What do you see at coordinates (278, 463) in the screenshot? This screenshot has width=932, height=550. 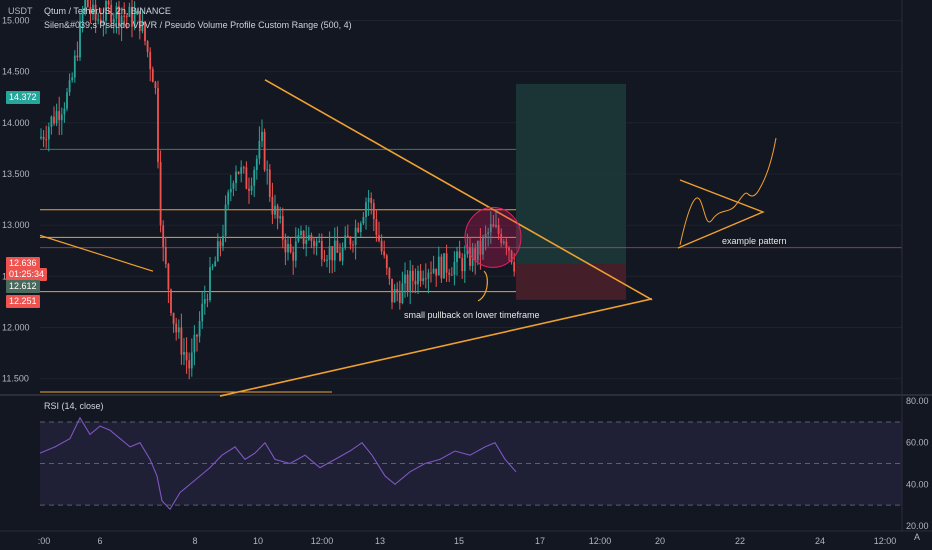 I see `rsi-line` at bounding box center [278, 463].